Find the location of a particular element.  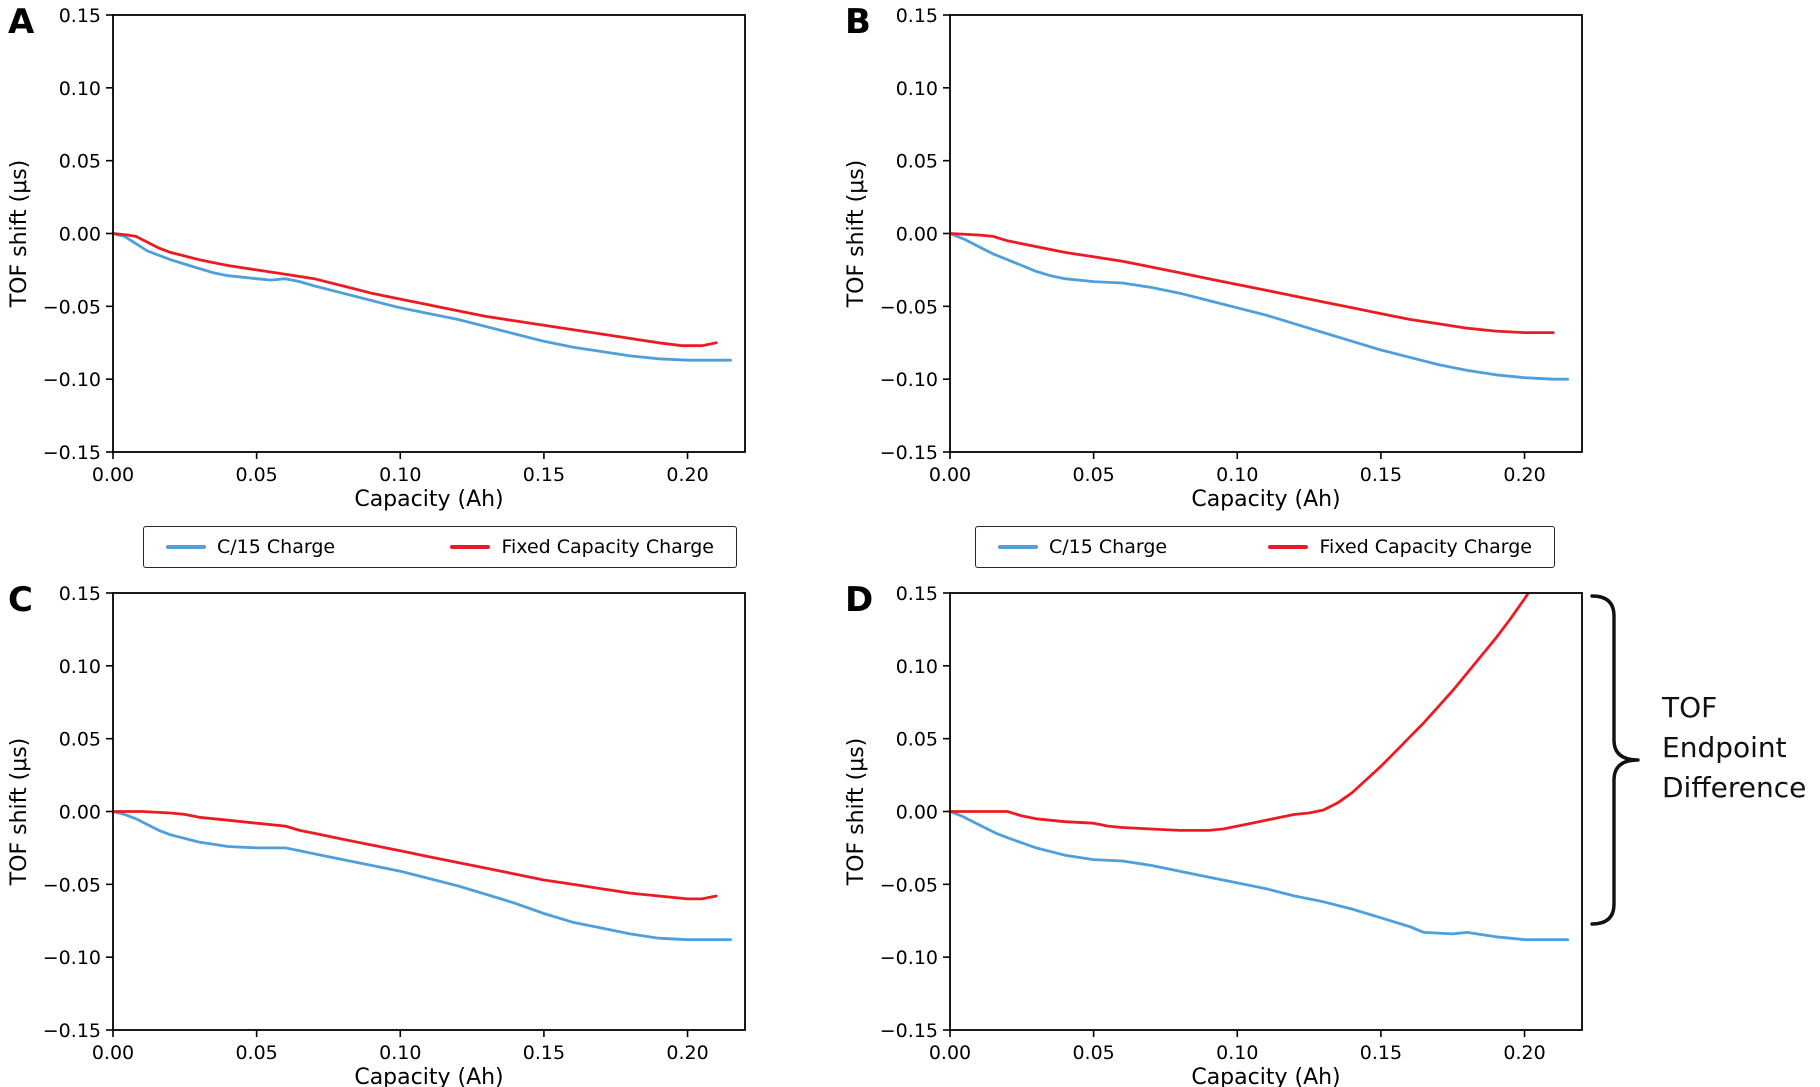

panel-d-letter: D is located at coordinates (859, 600).